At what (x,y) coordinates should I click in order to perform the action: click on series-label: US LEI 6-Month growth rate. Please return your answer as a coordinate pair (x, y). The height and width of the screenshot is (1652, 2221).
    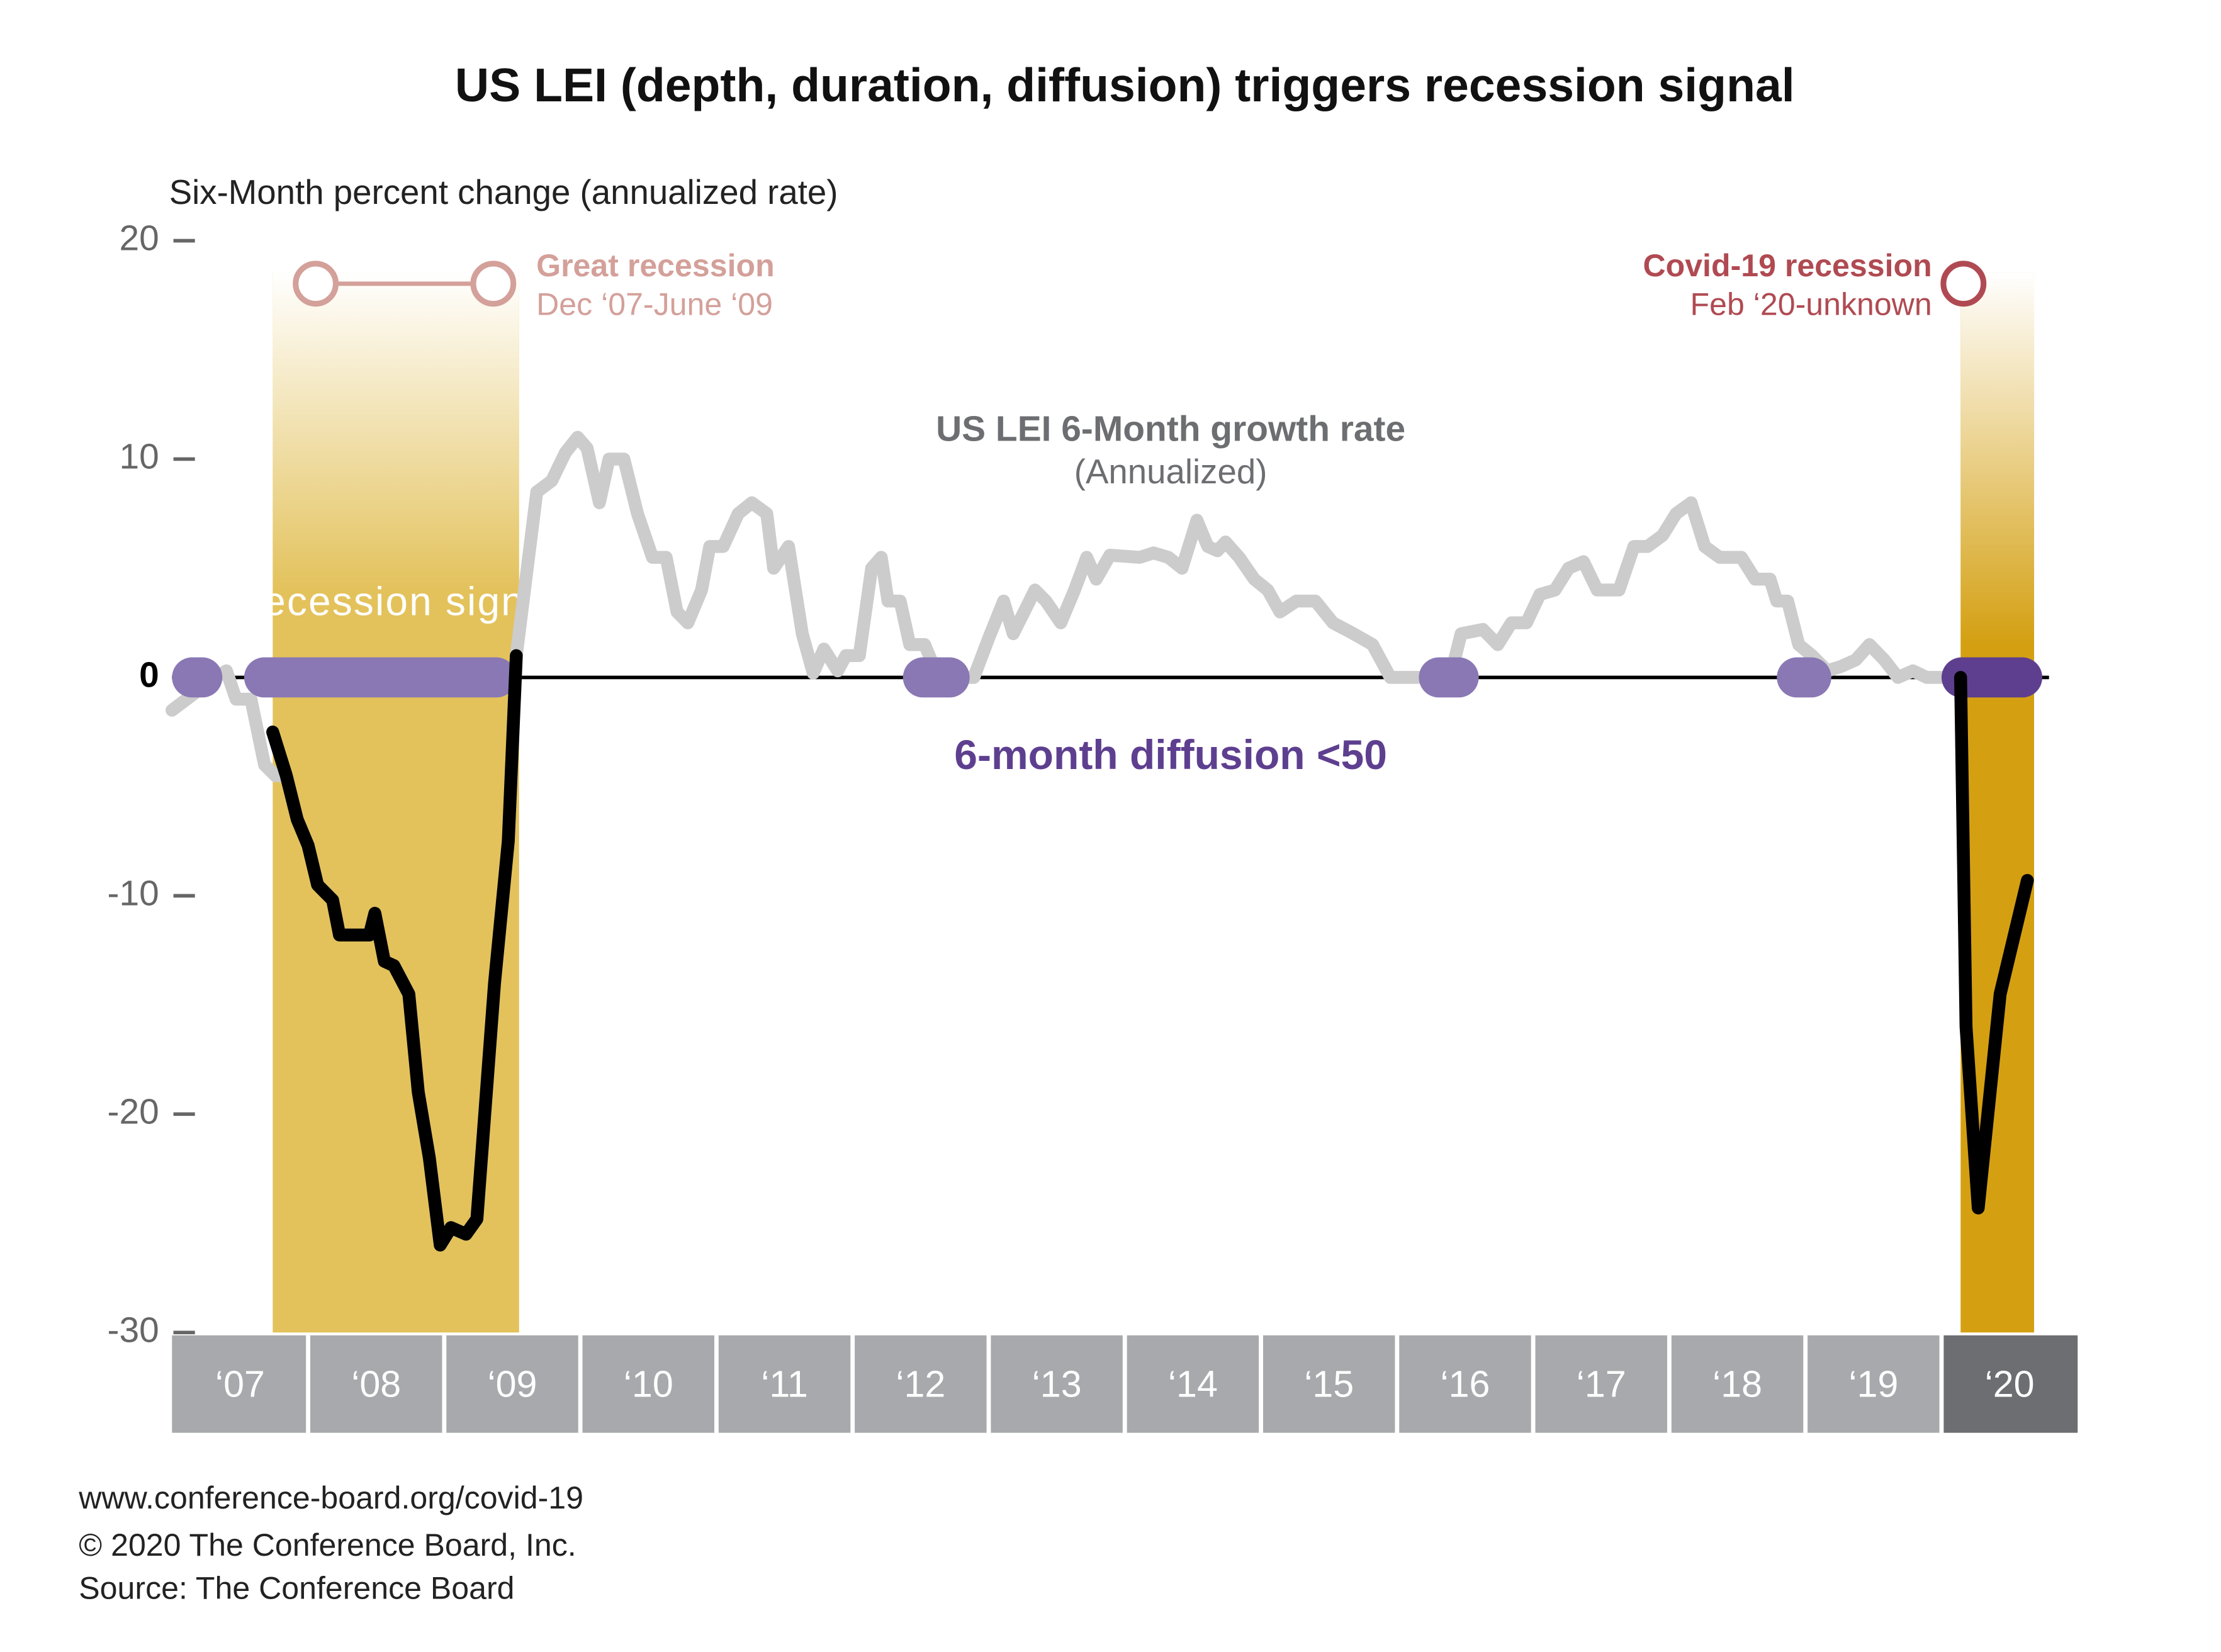
    Looking at the image, I should click on (1170, 428).